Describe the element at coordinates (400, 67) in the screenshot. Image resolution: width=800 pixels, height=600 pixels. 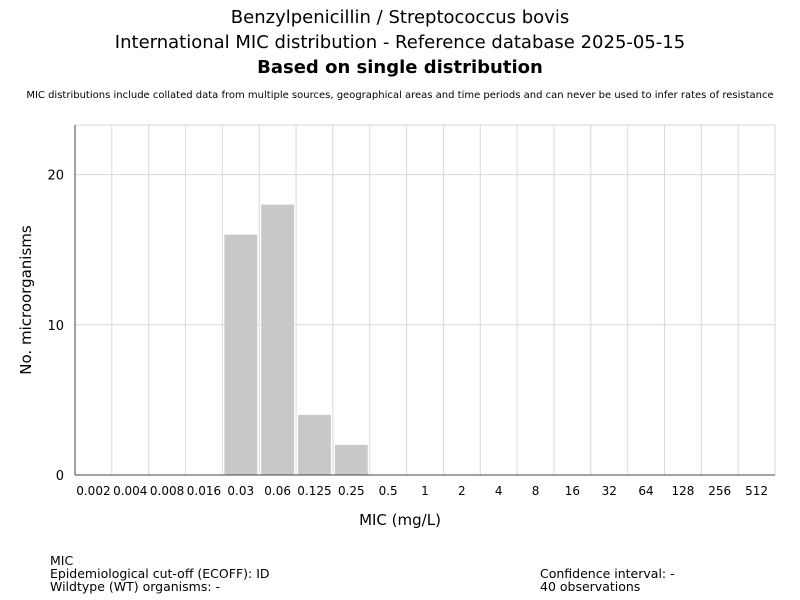
I see `chart-subtitle-bold: Based on single distribution` at that location.